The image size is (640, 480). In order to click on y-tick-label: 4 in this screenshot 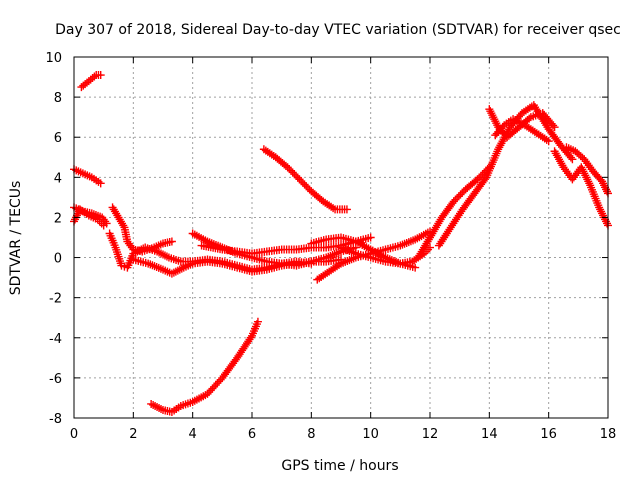, I will do `click(58, 178)`.